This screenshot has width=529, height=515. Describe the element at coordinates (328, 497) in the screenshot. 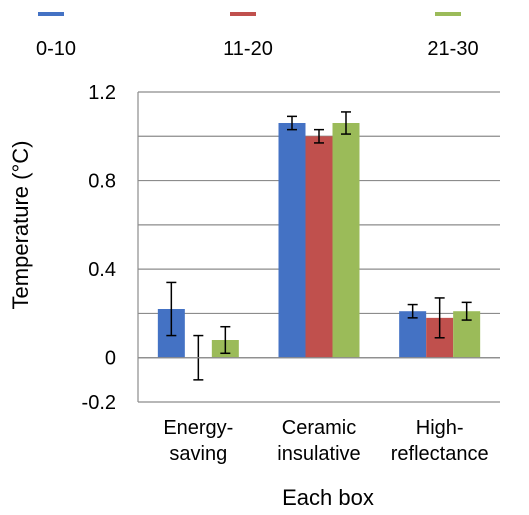

I see `x-axis-title: Each box` at that location.